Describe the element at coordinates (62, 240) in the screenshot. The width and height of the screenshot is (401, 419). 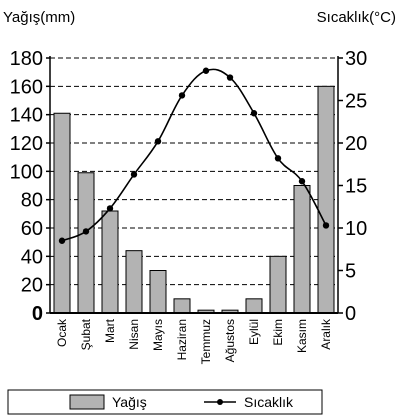
I see `temperature-point-Ocak` at that location.